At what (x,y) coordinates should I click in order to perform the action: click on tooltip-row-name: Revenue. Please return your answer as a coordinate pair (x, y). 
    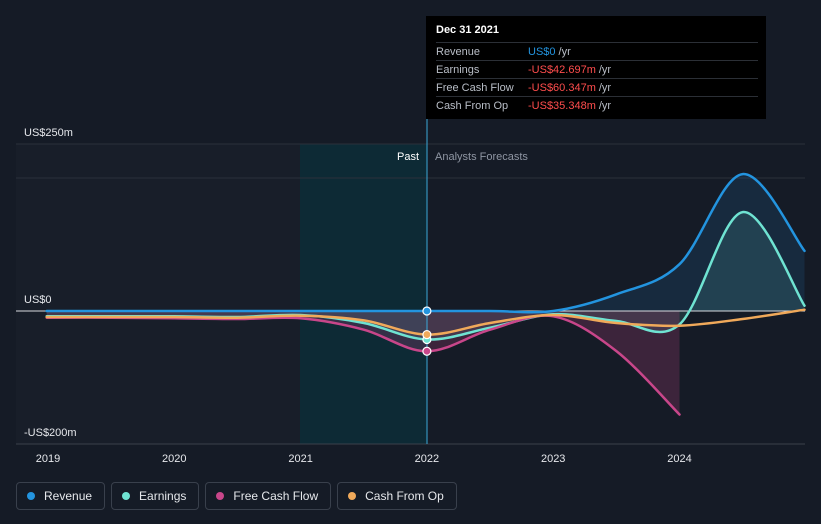
    Looking at the image, I should click on (458, 51).